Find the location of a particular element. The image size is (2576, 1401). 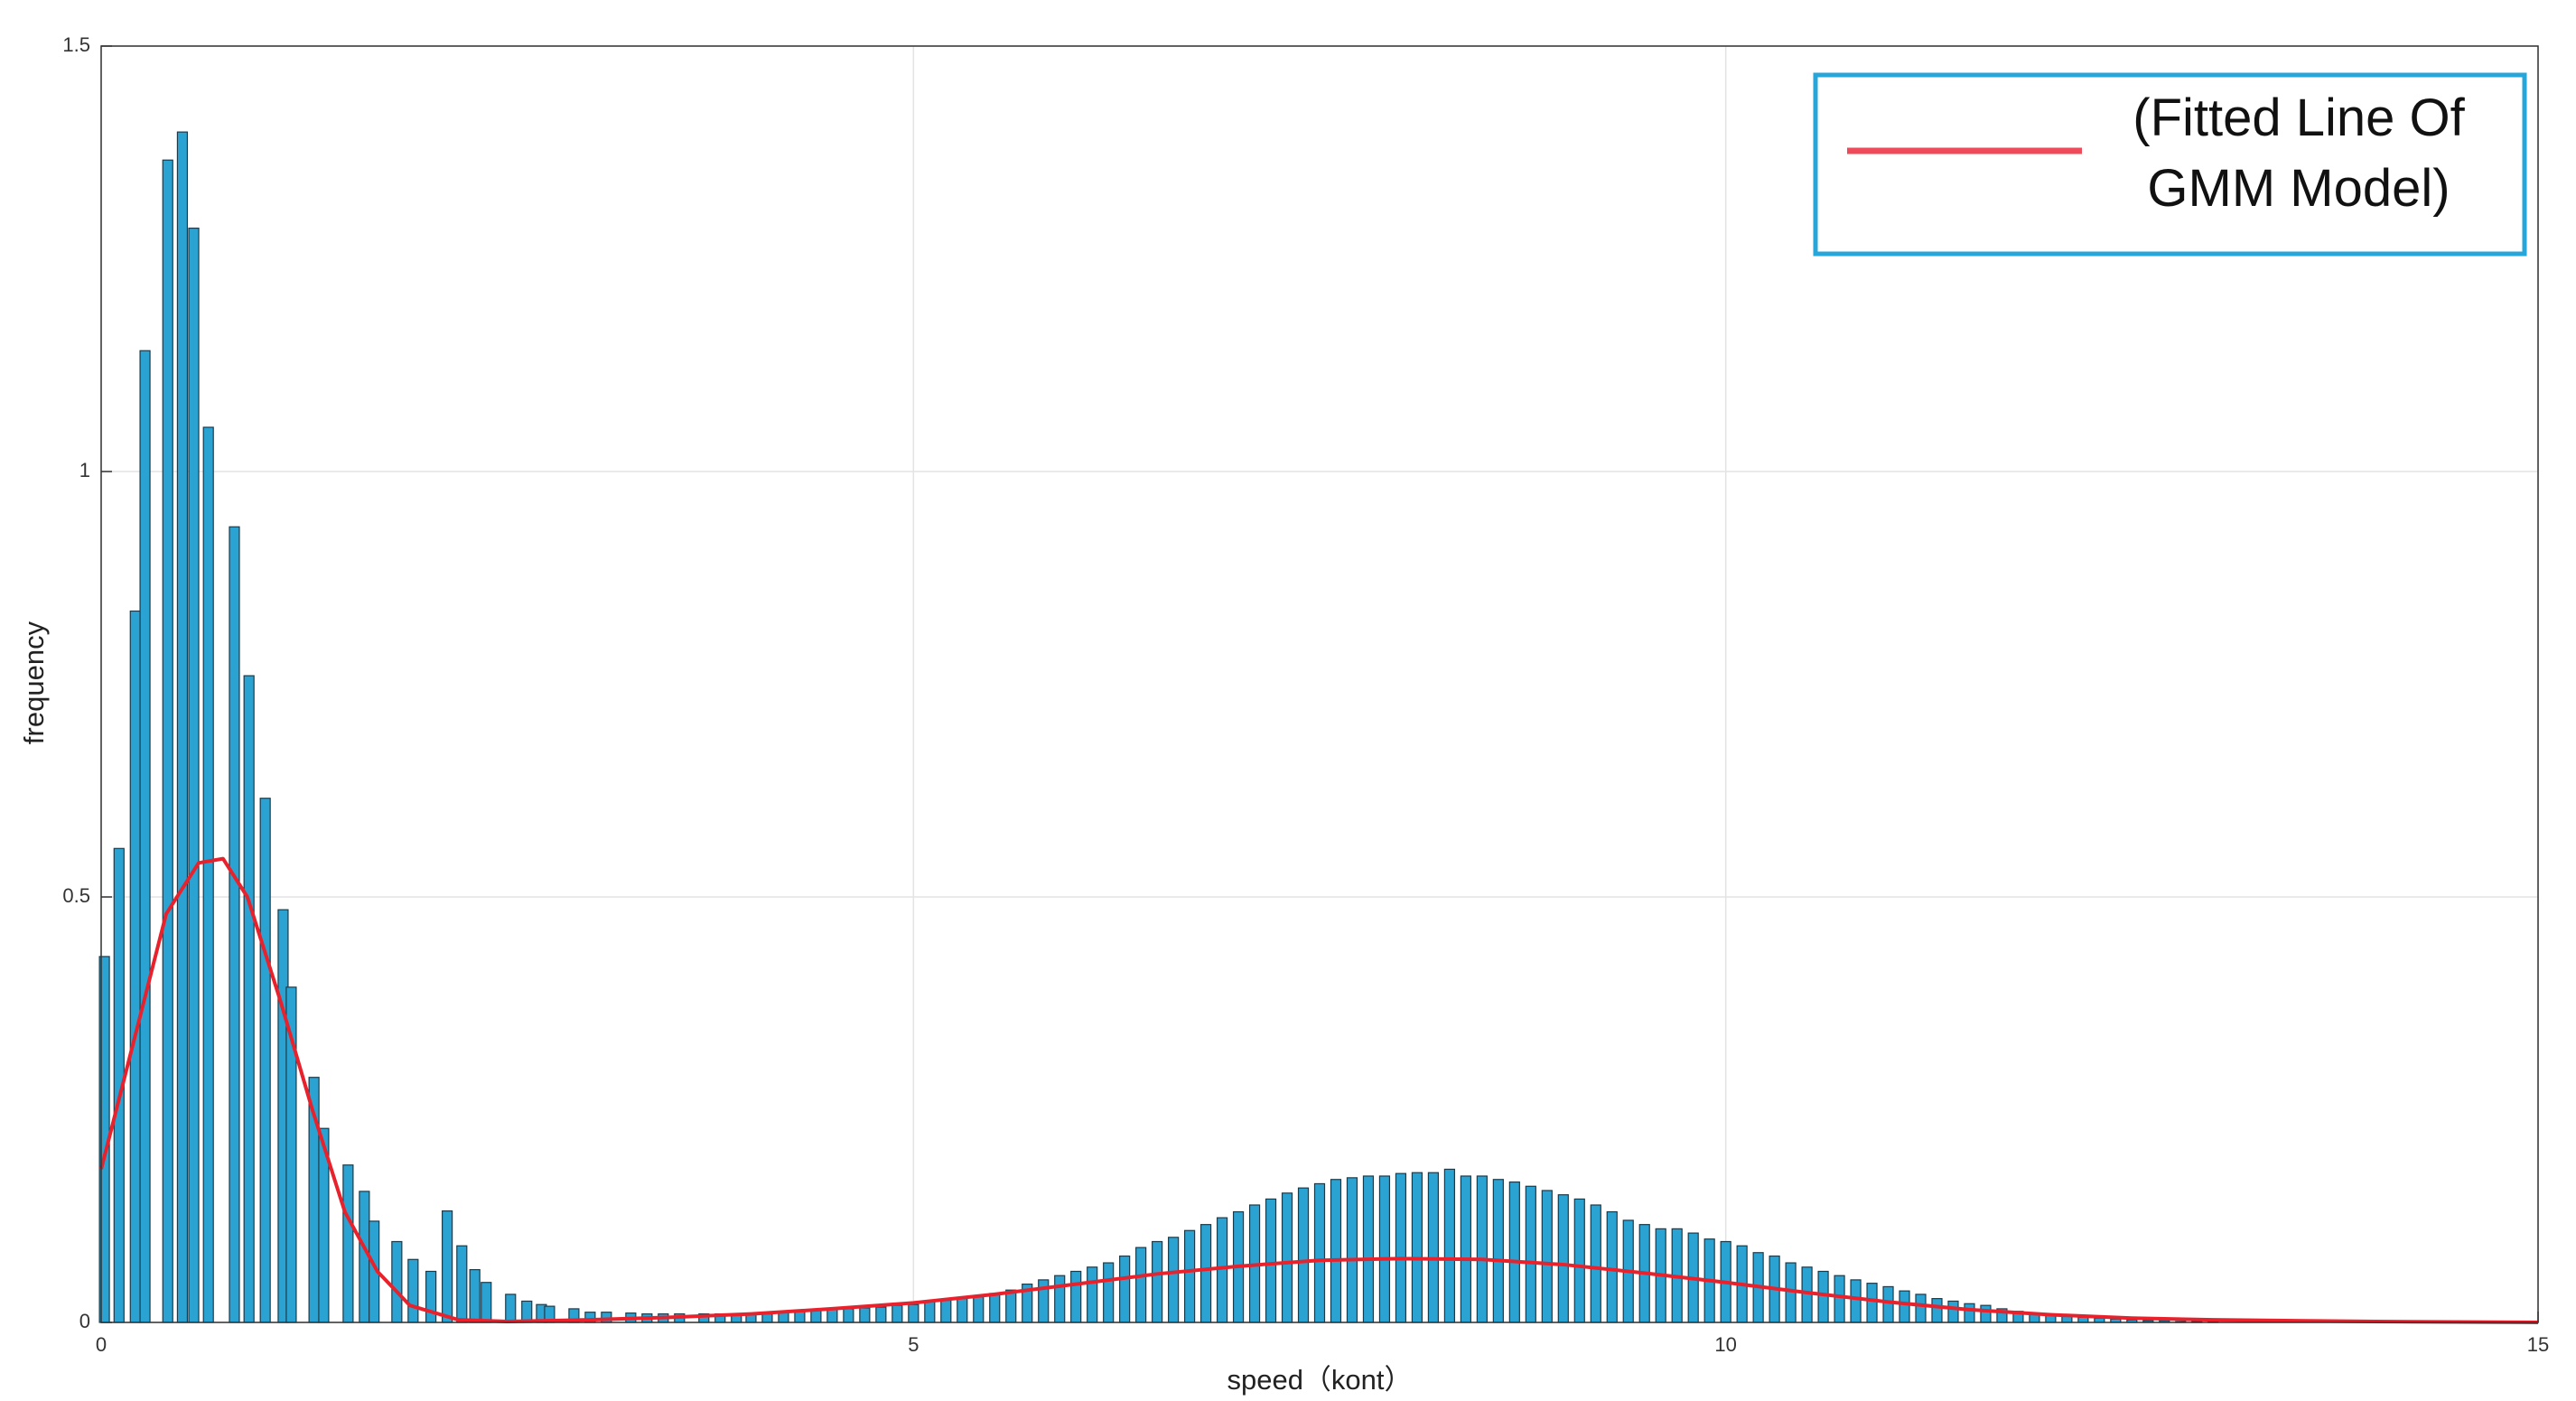

legend-box is located at coordinates (2170, 164).